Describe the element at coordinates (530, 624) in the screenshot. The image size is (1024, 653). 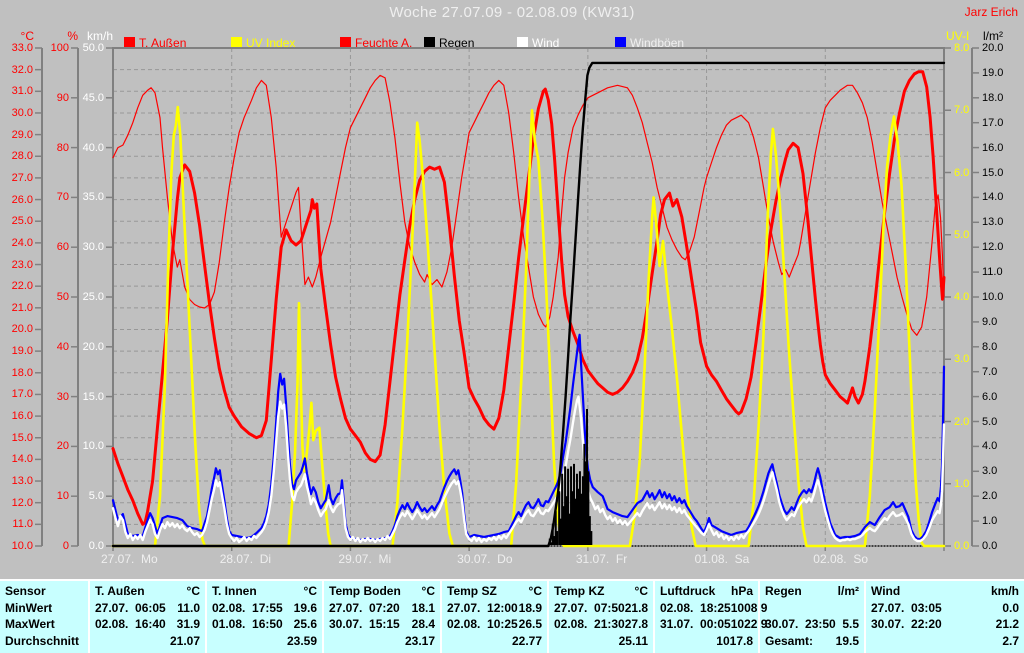
I see `max-value: 26.5` at that location.